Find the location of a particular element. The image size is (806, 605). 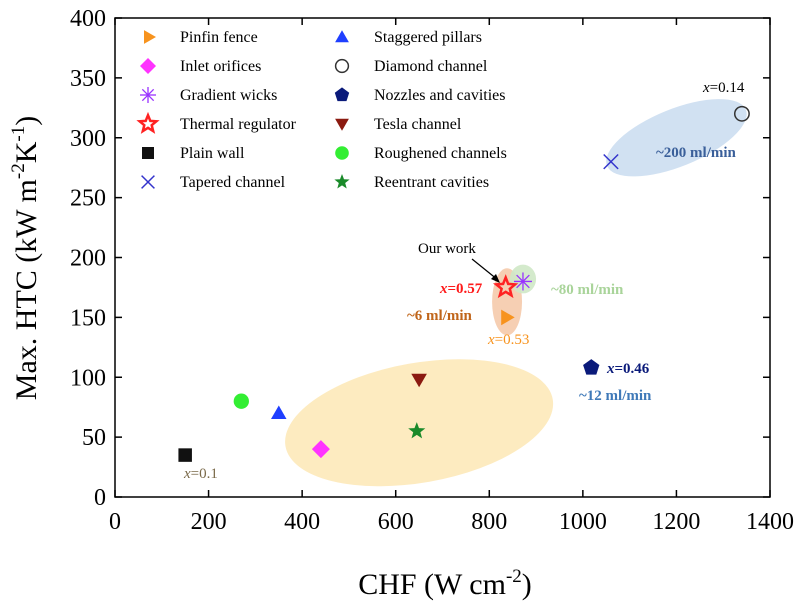

annotation-x046: x=0.46 is located at coordinates (628, 369).